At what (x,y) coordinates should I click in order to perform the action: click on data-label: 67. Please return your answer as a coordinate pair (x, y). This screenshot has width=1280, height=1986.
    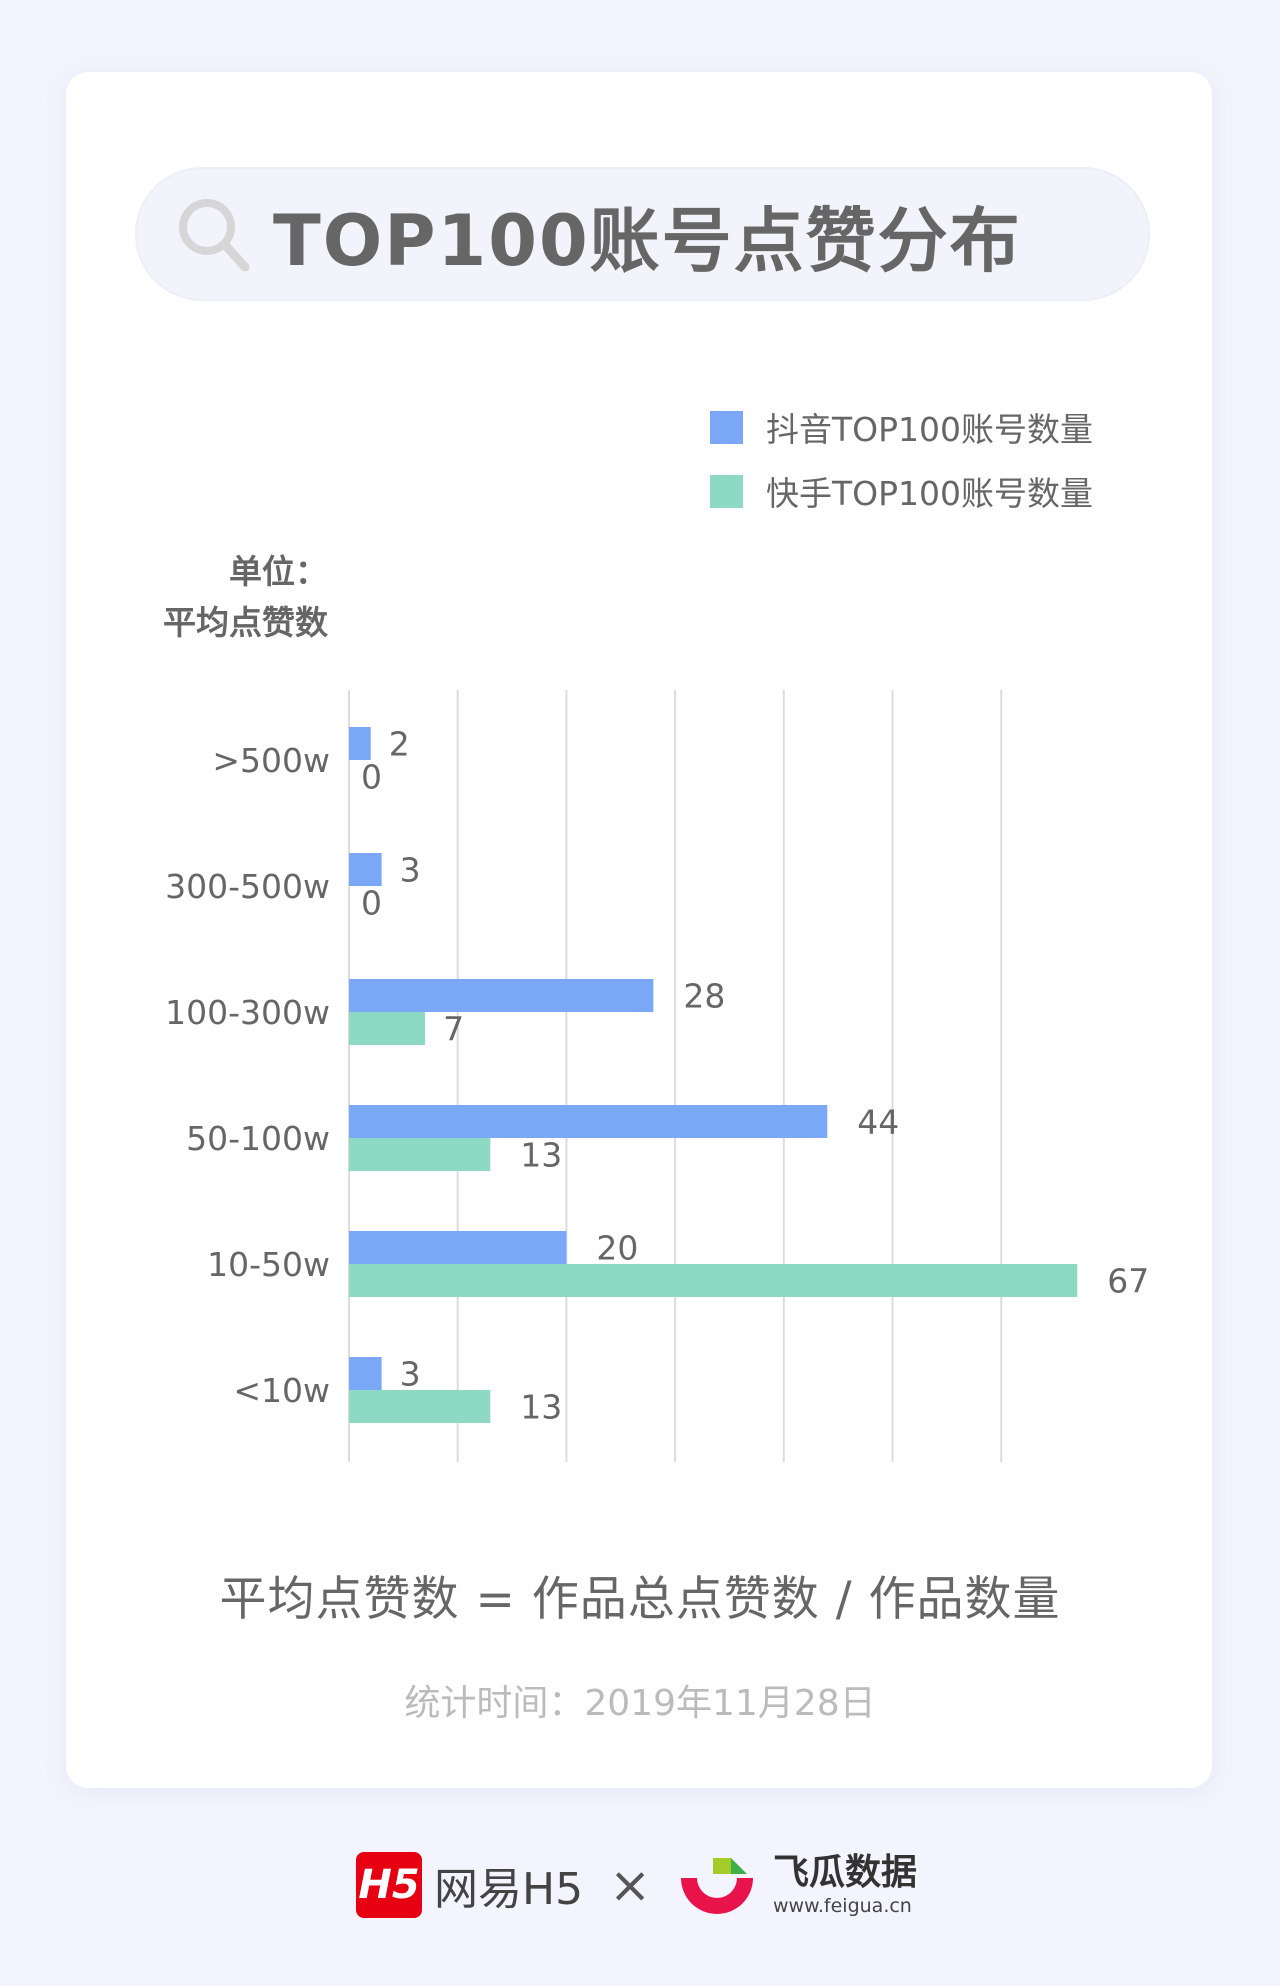
    Looking at the image, I should click on (1128, 1281).